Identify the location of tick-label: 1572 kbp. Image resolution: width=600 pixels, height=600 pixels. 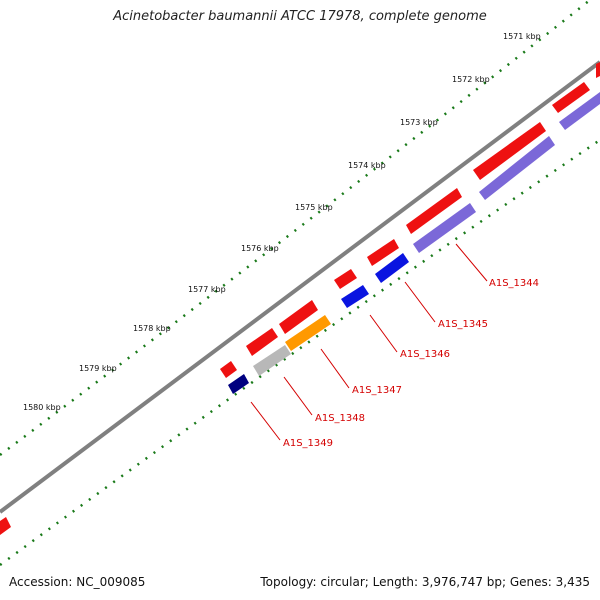
(471, 79).